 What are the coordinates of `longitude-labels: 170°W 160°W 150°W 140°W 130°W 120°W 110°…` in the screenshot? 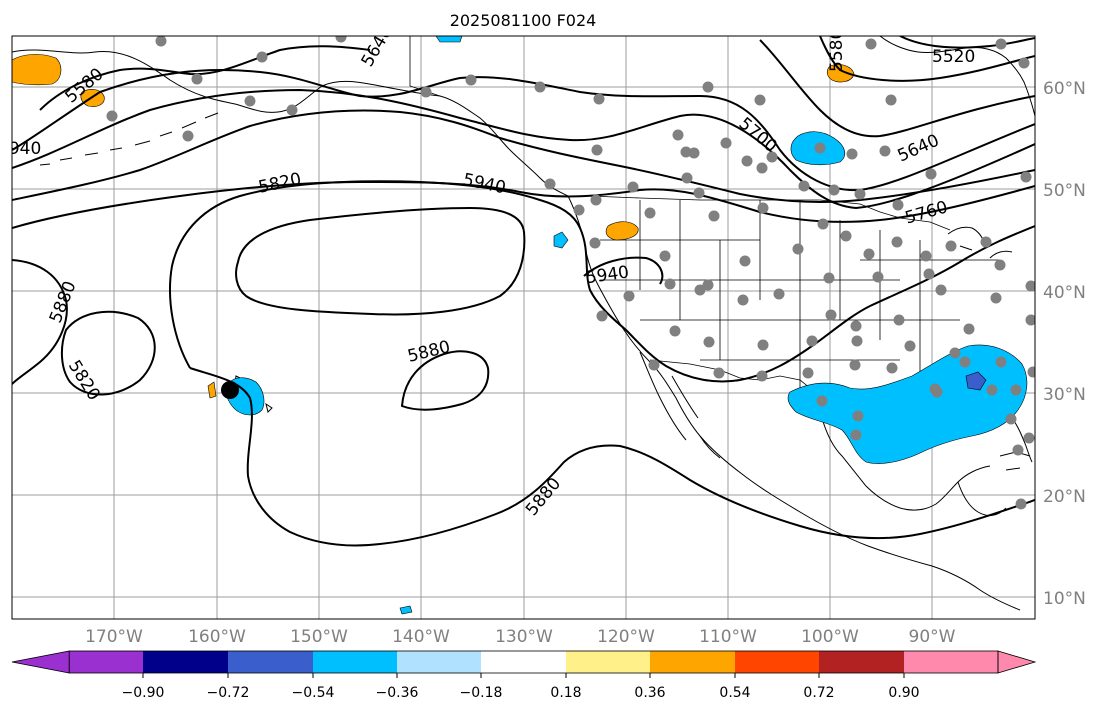 It's located at (520, 637).